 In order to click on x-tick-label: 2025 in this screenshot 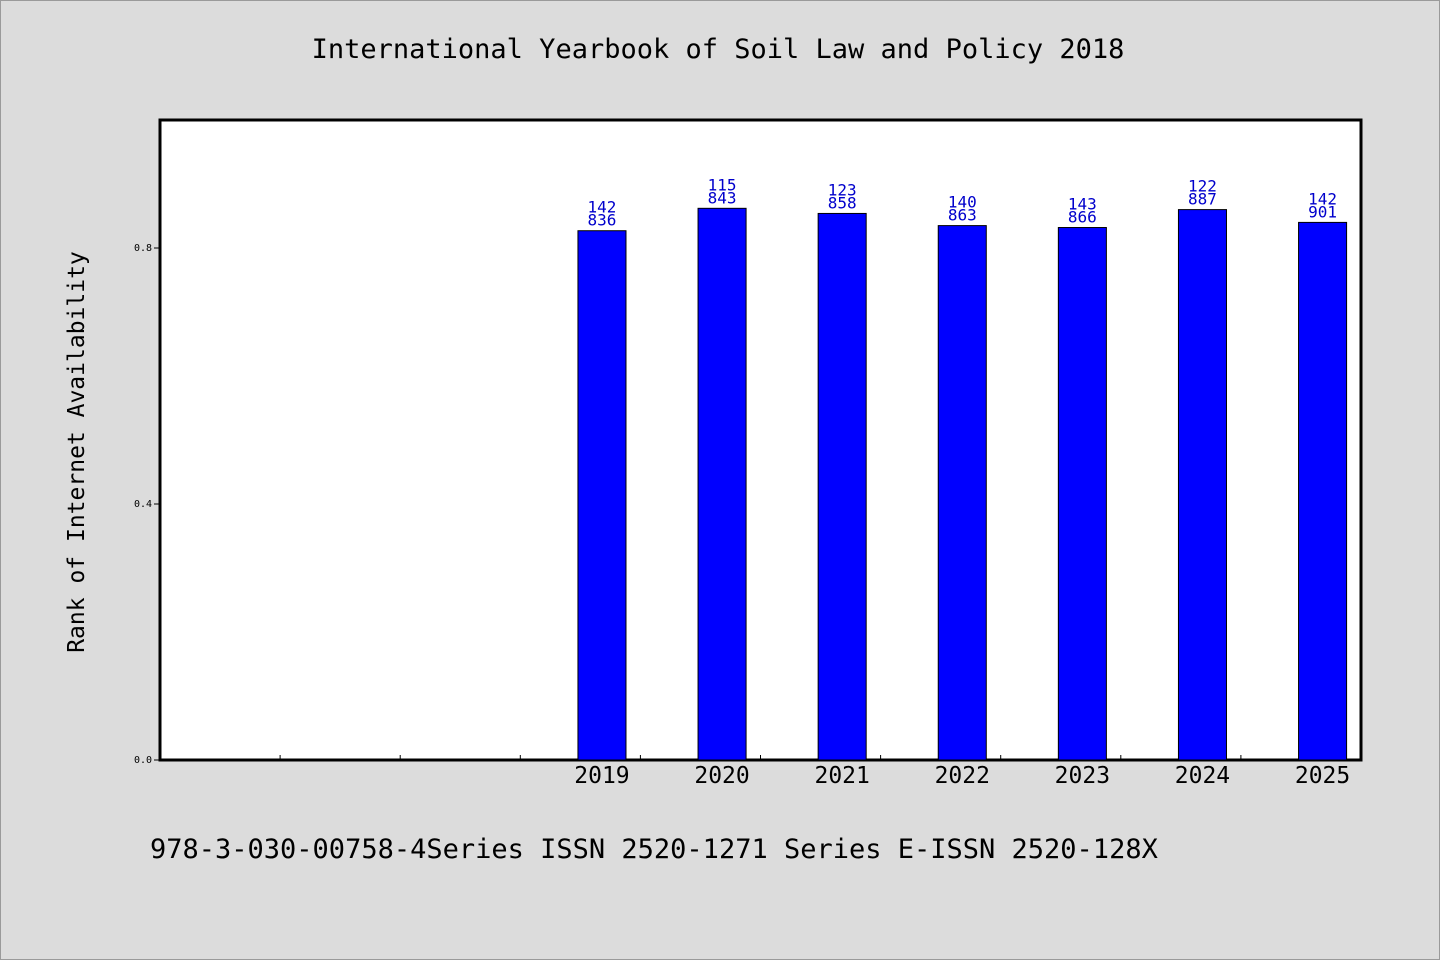, I will do `click(1322, 776)`.